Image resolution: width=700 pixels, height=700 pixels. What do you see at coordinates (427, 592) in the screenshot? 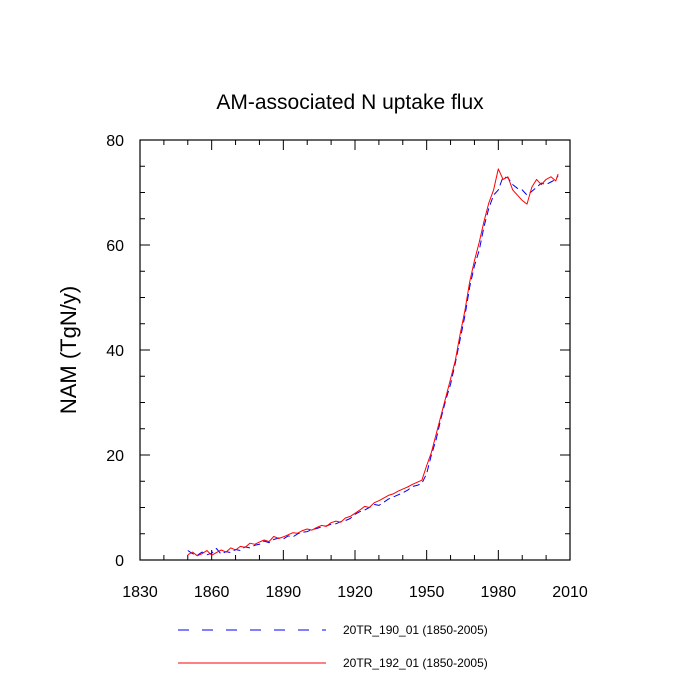
I see `x-tick-label: 1950` at bounding box center [427, 592].